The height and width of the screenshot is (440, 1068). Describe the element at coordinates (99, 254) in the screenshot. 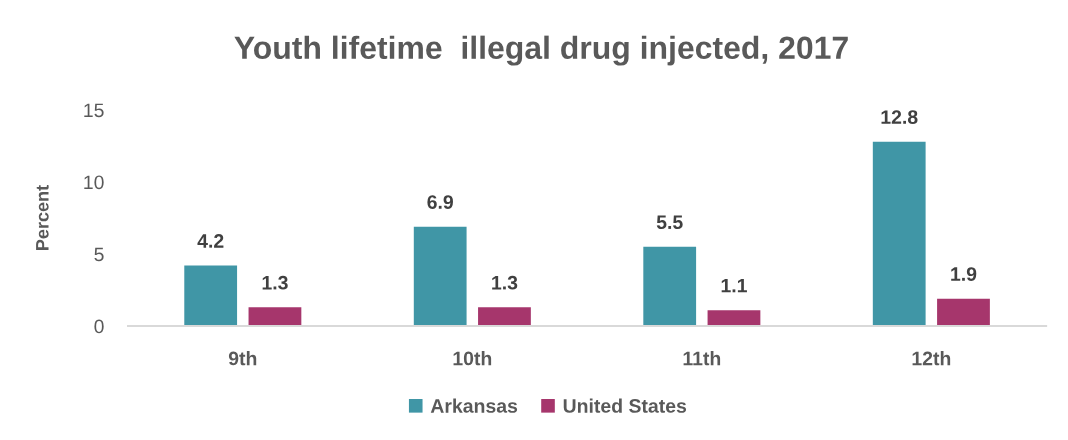

I see `y-tick-label: 5` at that location.